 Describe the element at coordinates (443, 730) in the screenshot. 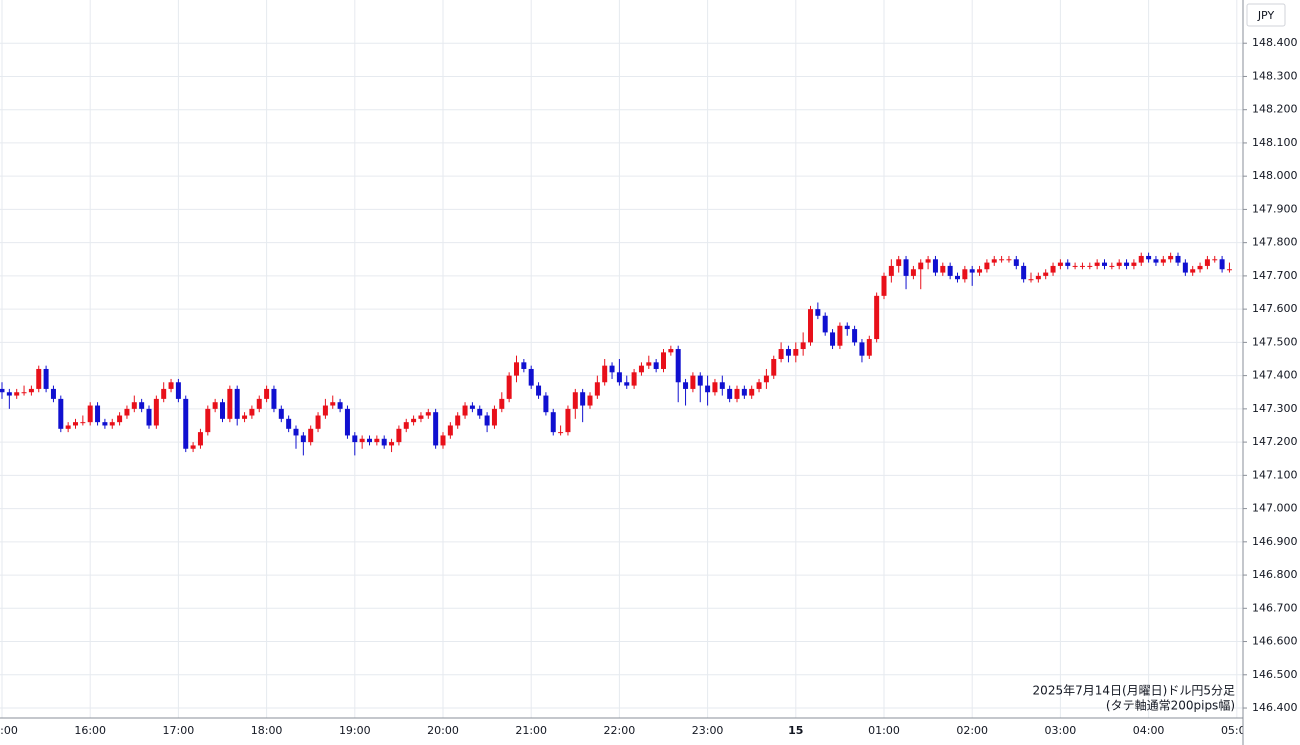

I see `x-tick-label: 20:00` at that location.